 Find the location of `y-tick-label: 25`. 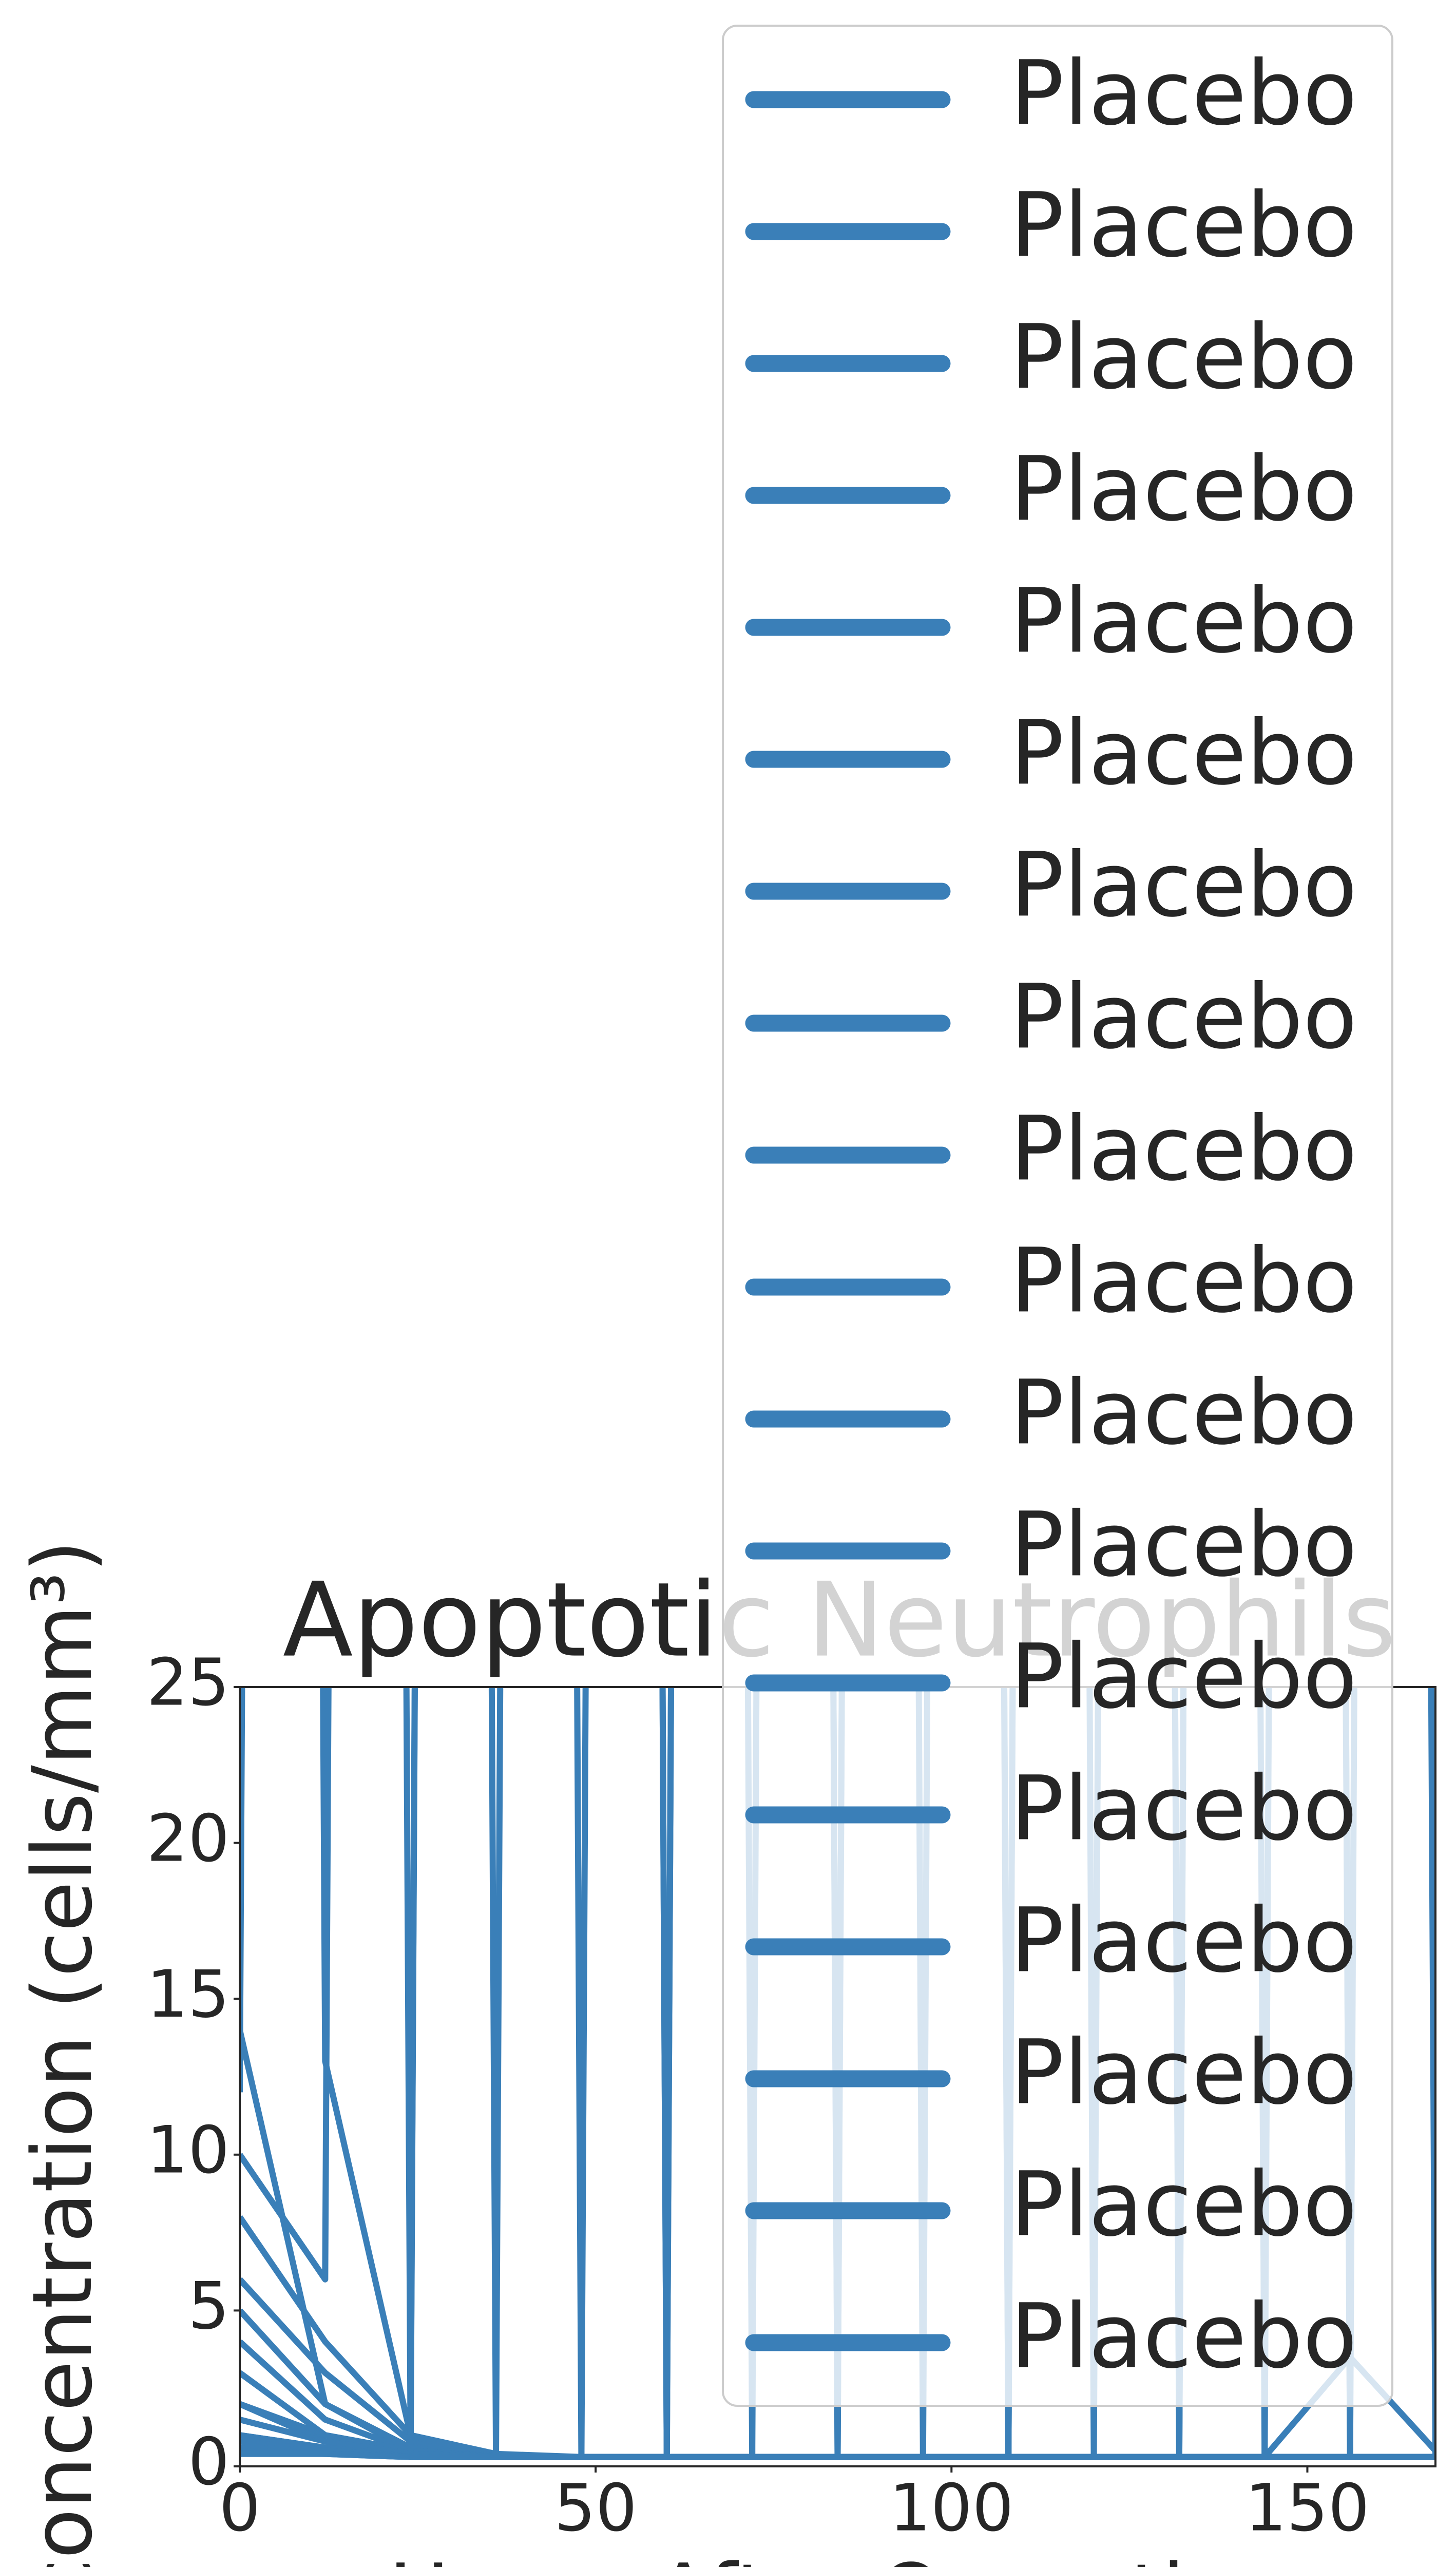

y-tick-label: 25 is located at coordinates (187, 1682).